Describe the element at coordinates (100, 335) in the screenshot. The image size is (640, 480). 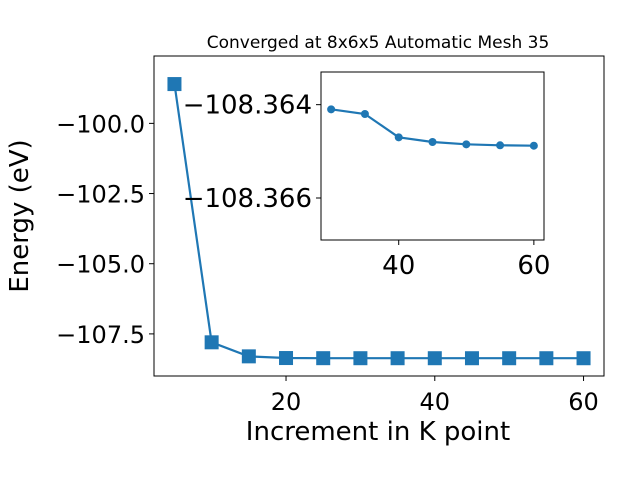
I see `main-y-tick-label: −107.5` at that location.